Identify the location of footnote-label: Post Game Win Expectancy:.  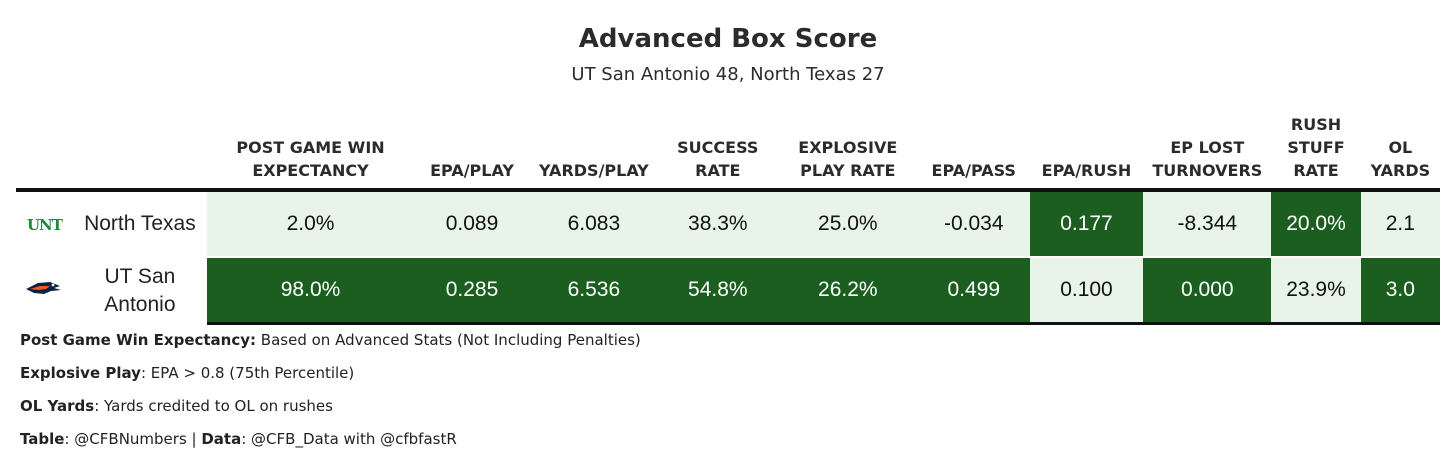
(138, 340).